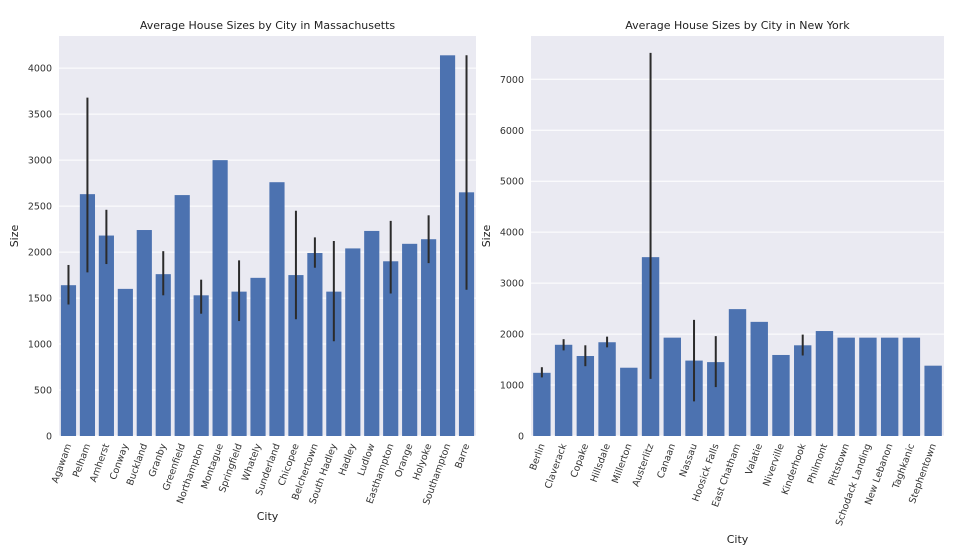 The width and height of the screenshot is (963, 553). Describe the element at coordinates (666, 461) in the screenshot. I see `x-tick-label: Canaan` at that location.